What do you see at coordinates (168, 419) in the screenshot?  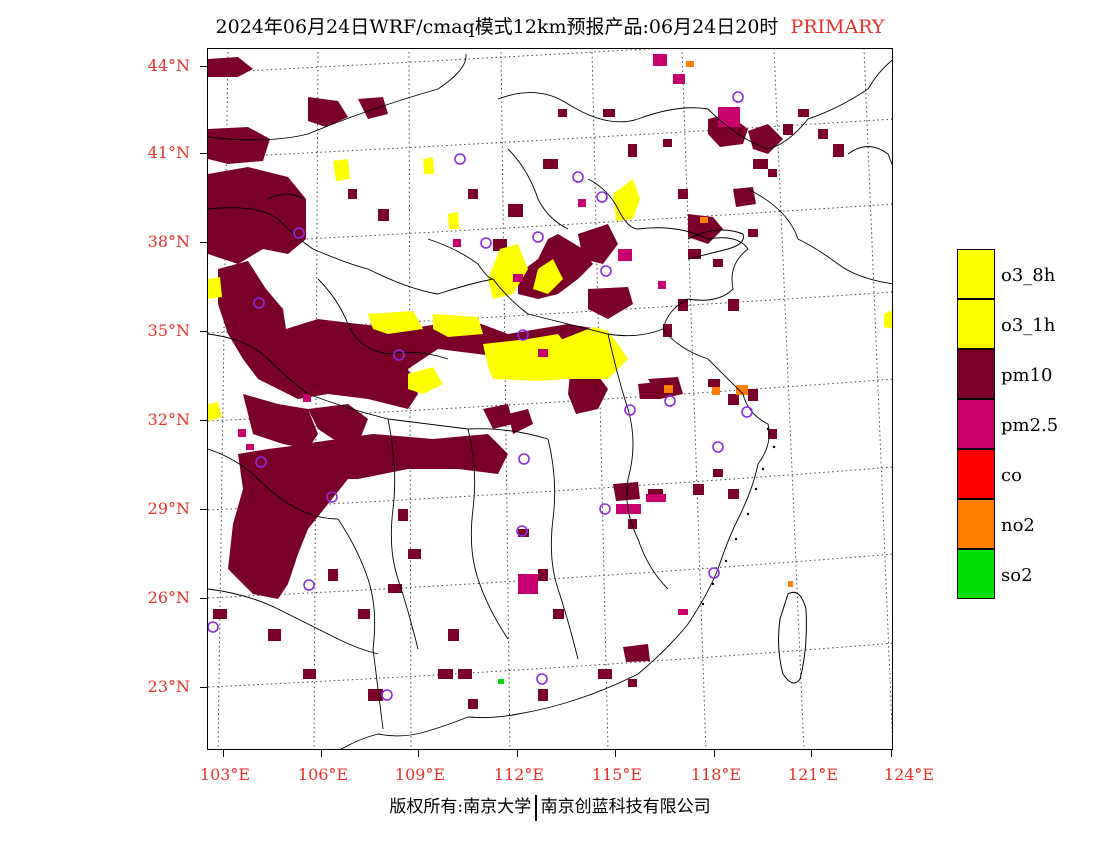 I see `lat-label: 32°N` at bounding box center [168, 419].